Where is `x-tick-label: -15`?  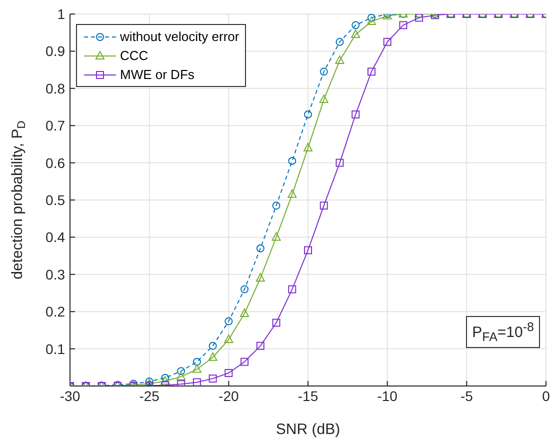
x-tick-label: -15 is located at coordinates (308, 396).